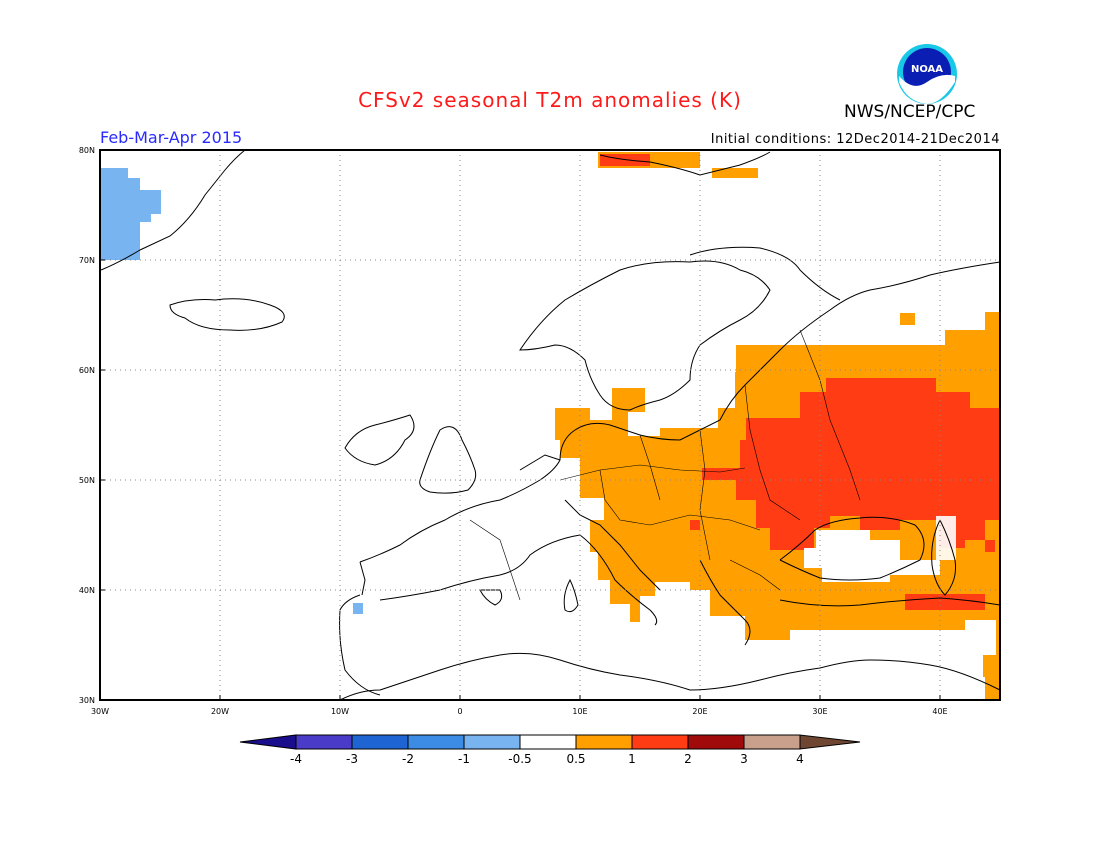 This screenshot has width=1100, height=850. Describe the element at coordinates (171, 137) in the screenshot. I see `forecast-period: Feb-Mar-Apr 2015` at that location.